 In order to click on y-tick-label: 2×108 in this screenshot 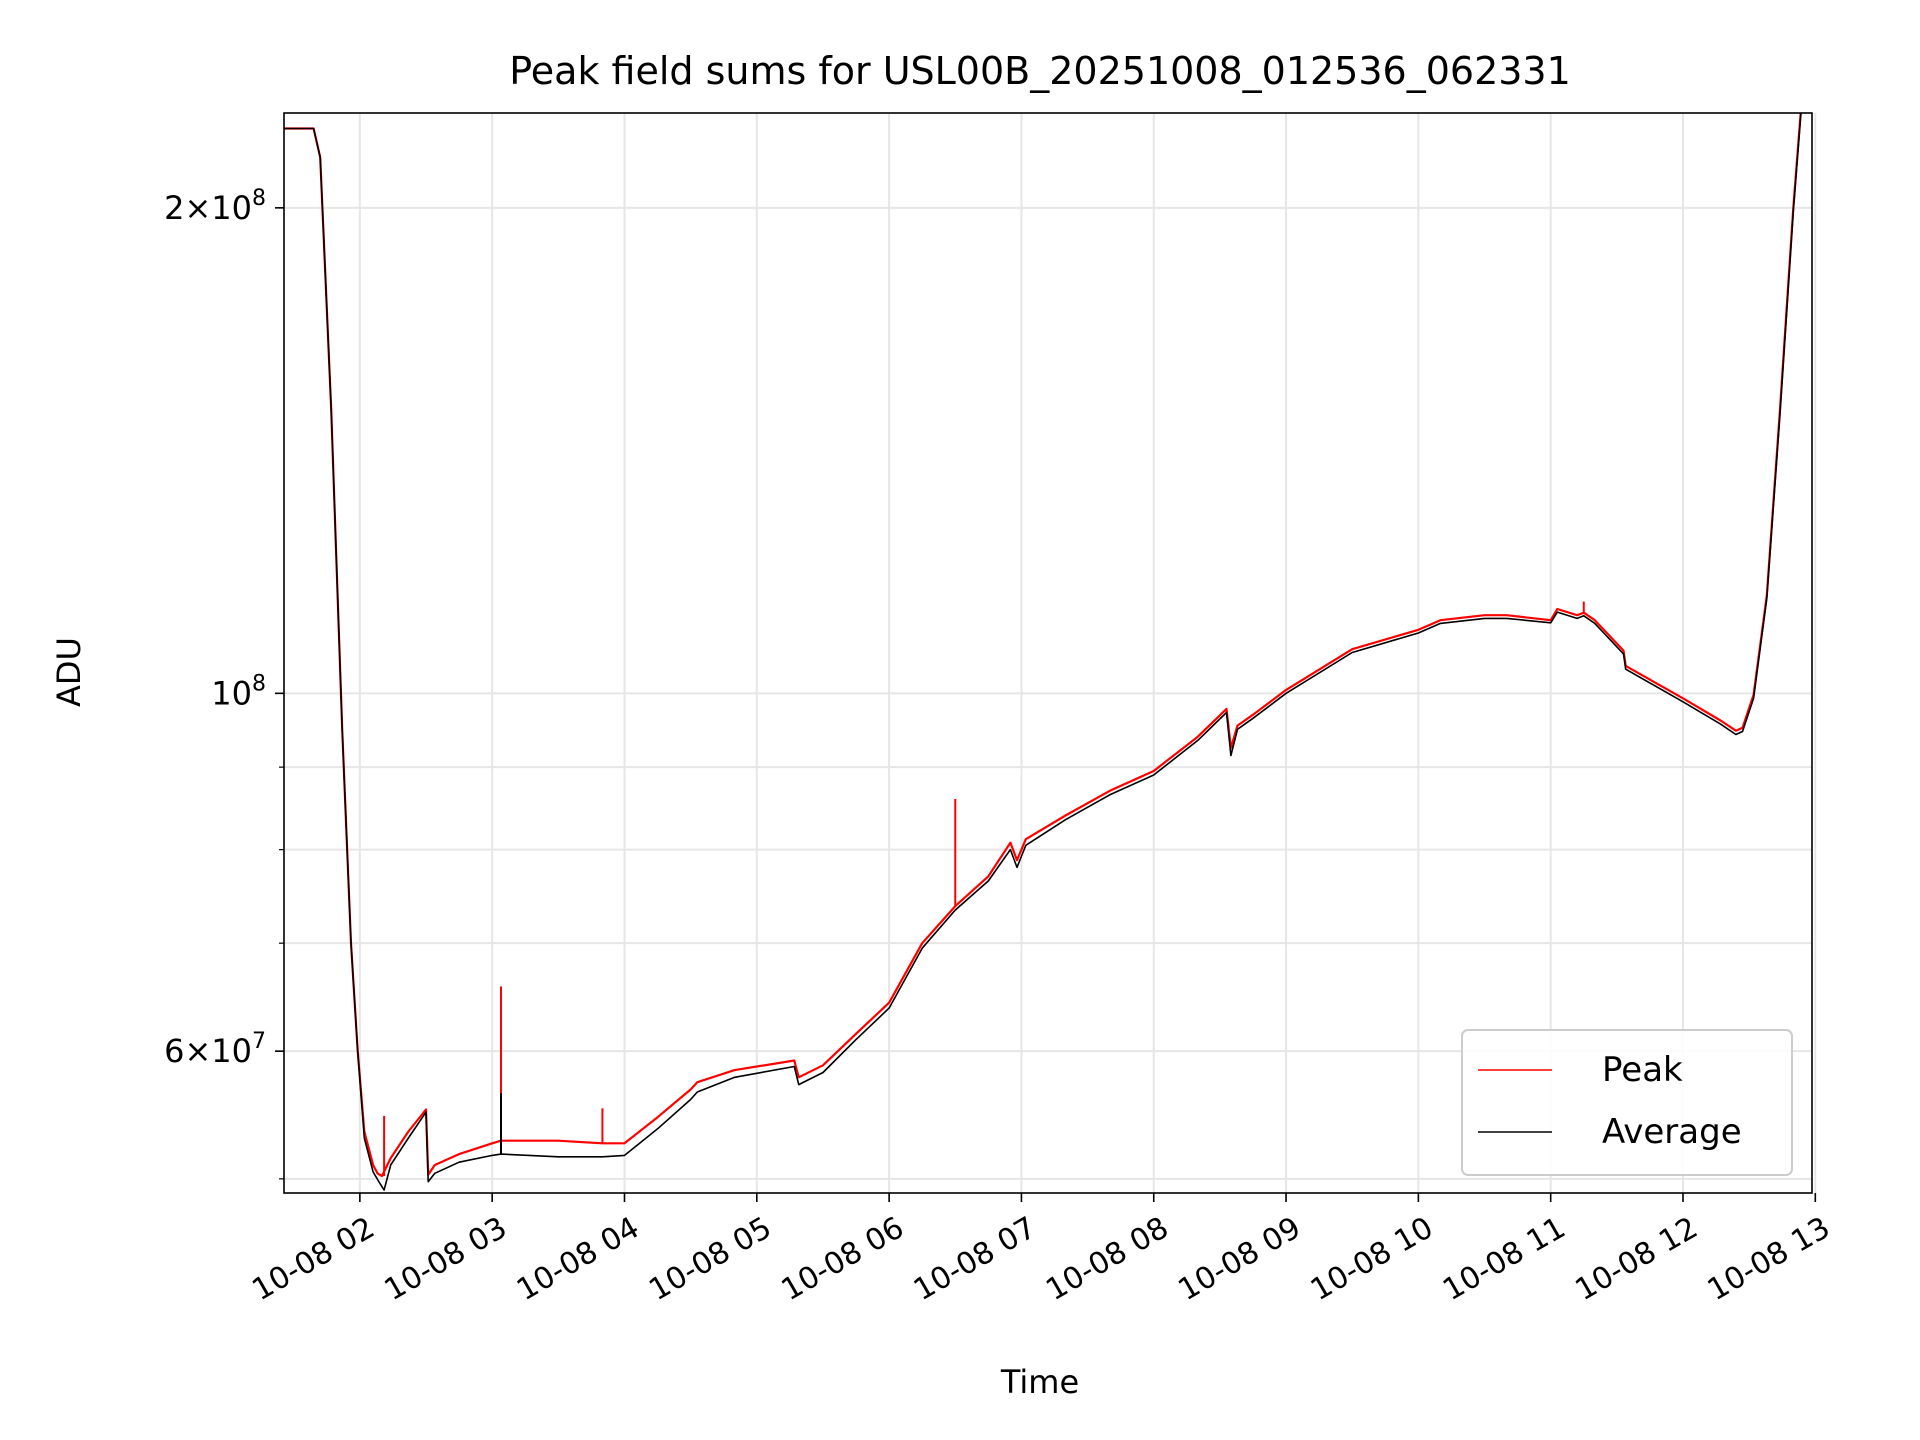, I will do `click(215, 206)`.